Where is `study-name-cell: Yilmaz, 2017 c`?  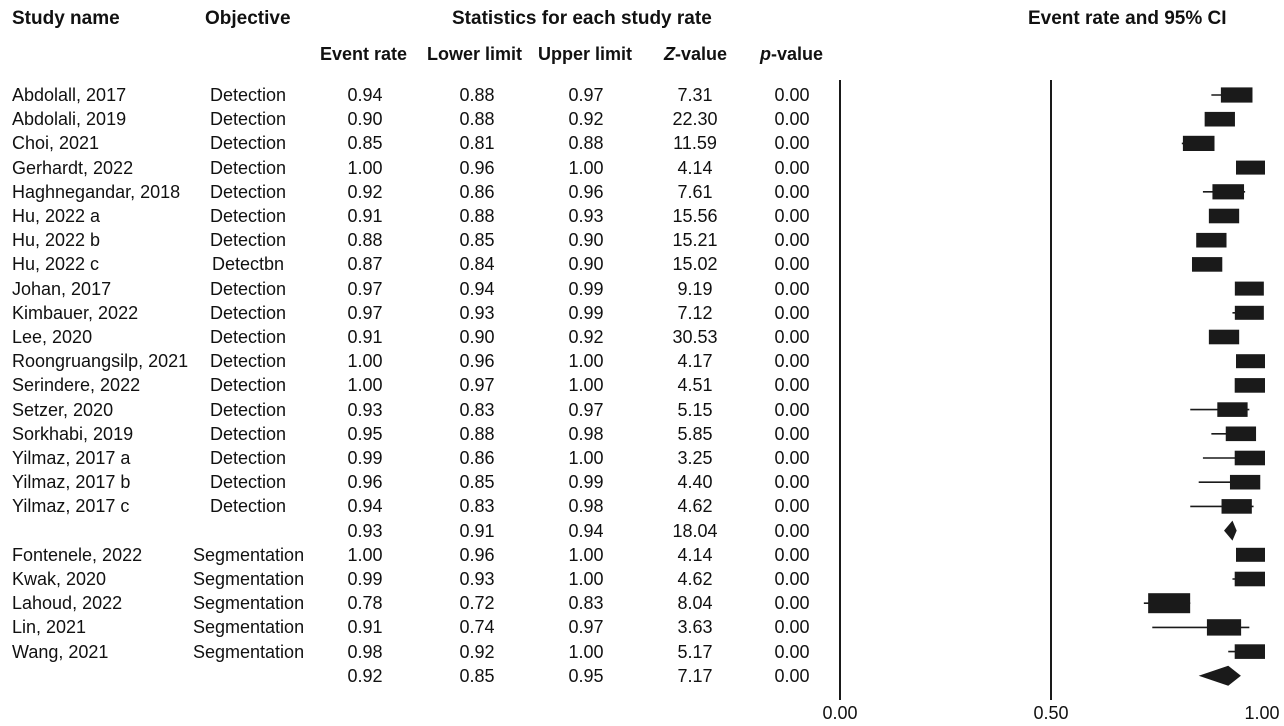
study-name-cell: Yilmaz, 2017 c is located at coordinates (71, 506).